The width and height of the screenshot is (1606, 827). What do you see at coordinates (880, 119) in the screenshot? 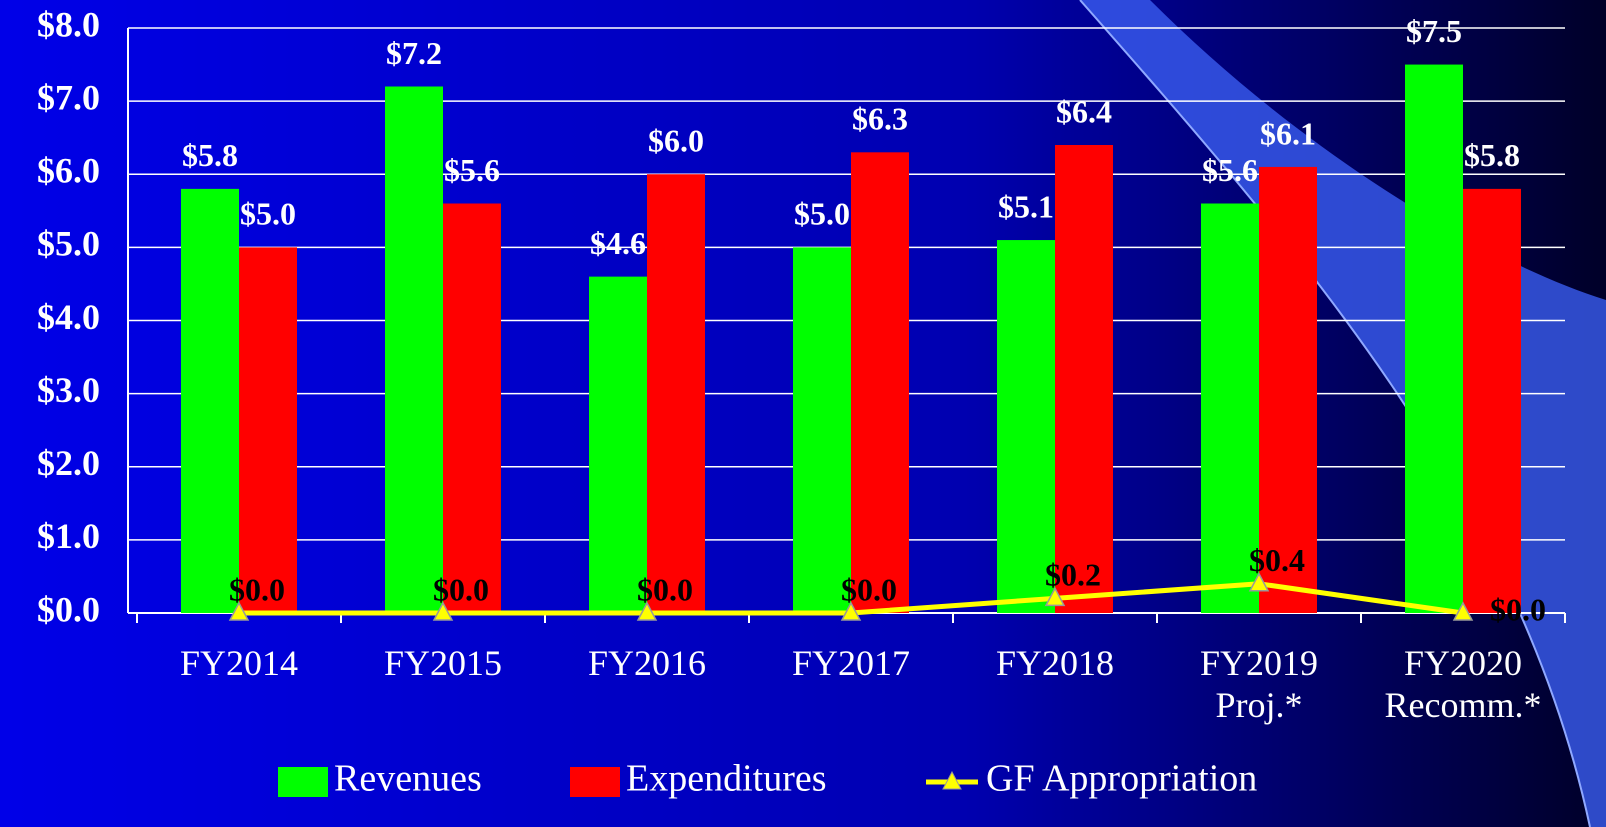
I see `value-label: $6.3` at bounding box center [880, 119].